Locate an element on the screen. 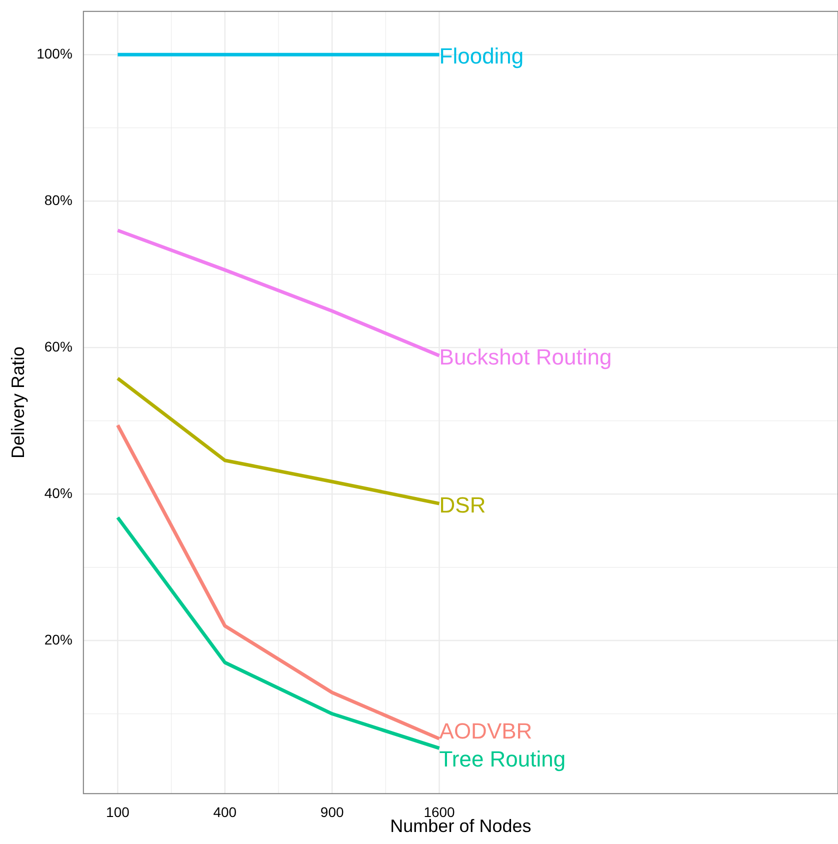  x-tick-label: 400 is located at coordinates (225, 812).